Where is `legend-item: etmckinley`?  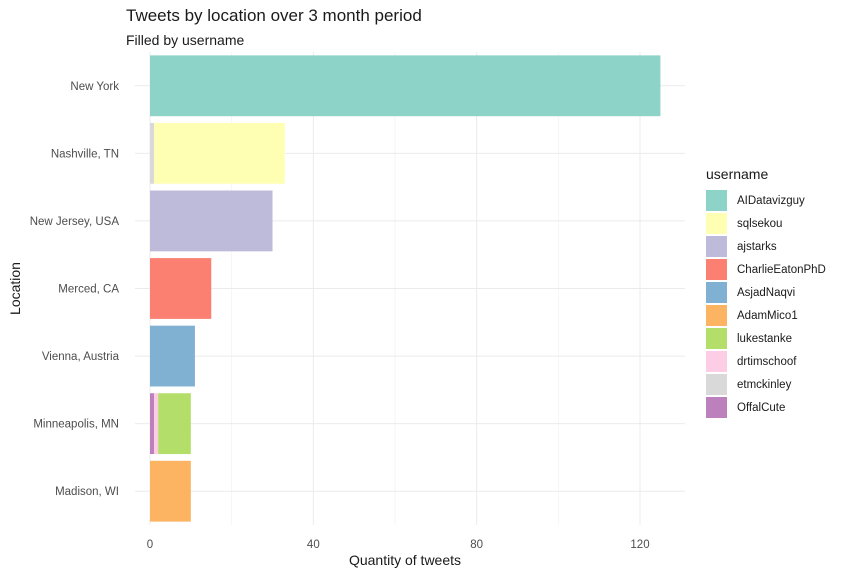 legend-item: etmckinley is located at coordinates (766, 384).